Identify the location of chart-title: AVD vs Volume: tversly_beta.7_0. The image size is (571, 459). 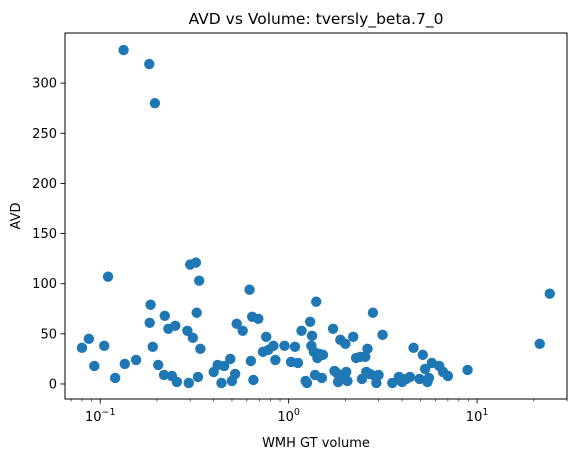
(316, 19).